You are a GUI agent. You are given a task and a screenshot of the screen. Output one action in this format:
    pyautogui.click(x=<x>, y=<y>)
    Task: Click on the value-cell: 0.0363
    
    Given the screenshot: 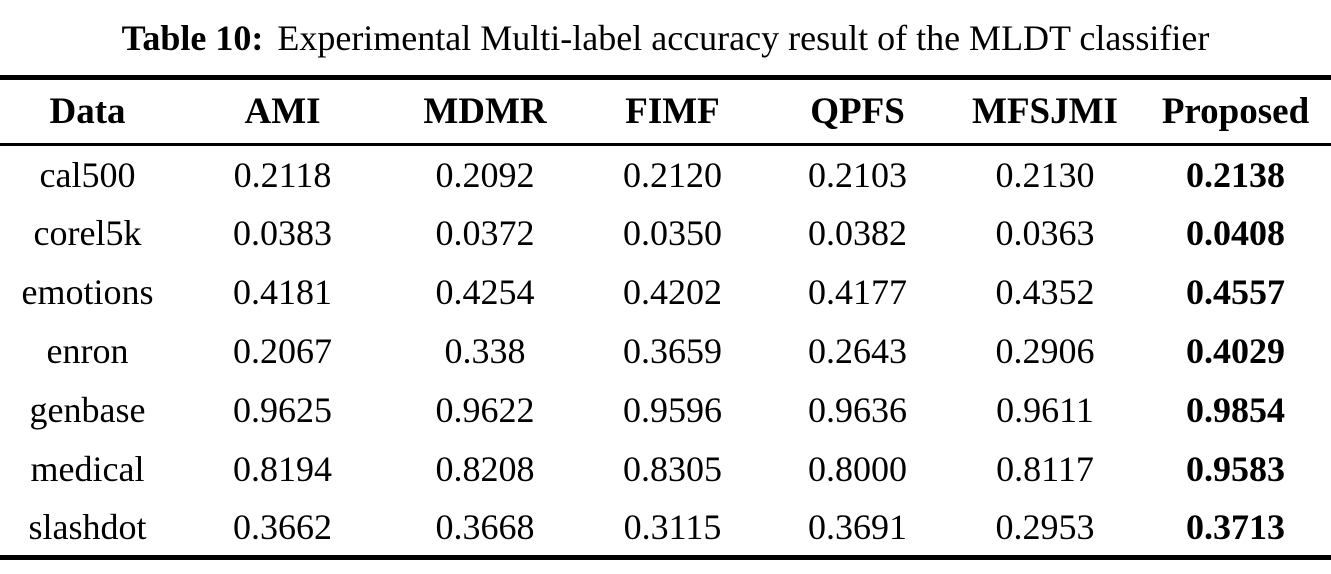 What is the action you would take?
    pyautogui.click(x=1045, y=233)
    